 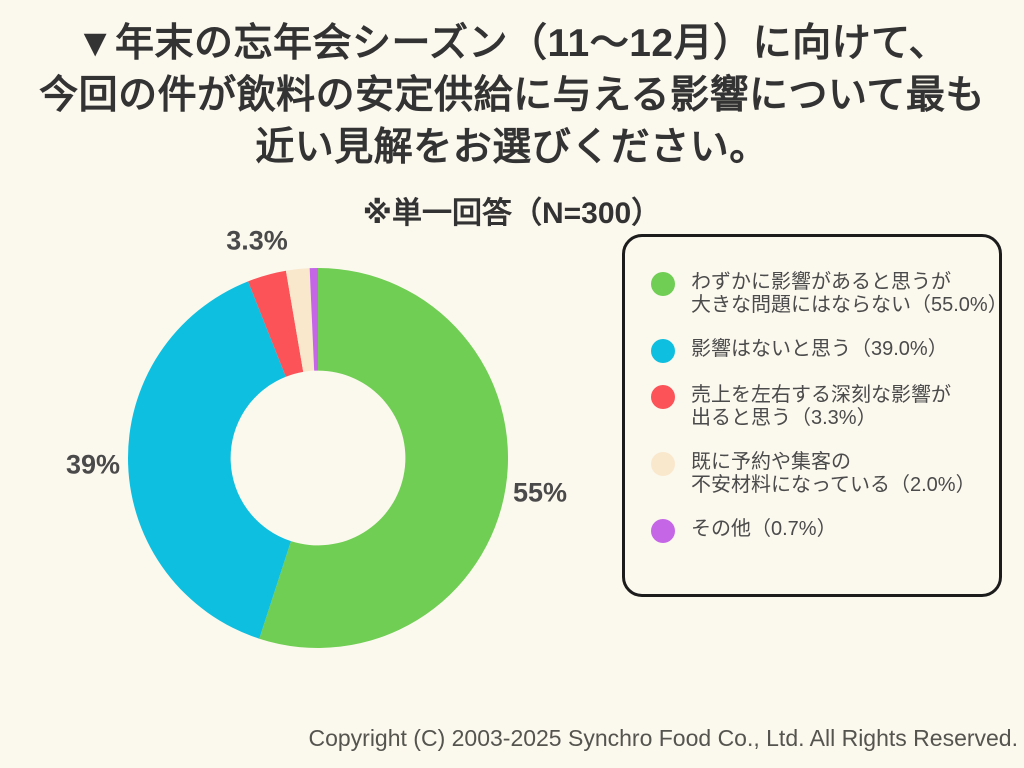 I want to click on legend-item-label: その他（0.7%）, so click(x=764, y=529).